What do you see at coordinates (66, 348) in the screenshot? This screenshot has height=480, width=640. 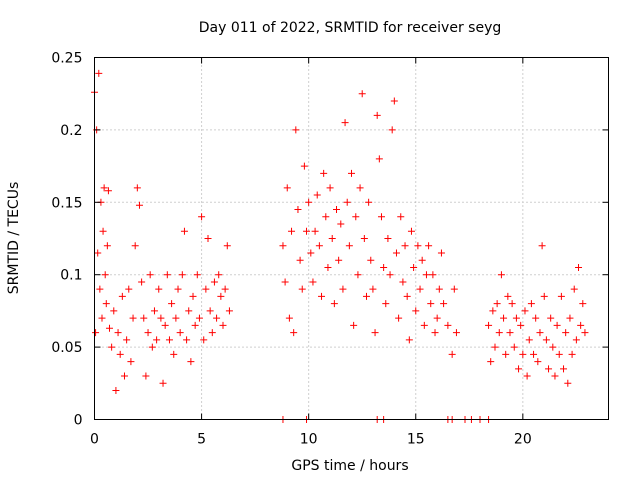 I see `y-tick-label: 0.05` at bounding box center [66, 348].